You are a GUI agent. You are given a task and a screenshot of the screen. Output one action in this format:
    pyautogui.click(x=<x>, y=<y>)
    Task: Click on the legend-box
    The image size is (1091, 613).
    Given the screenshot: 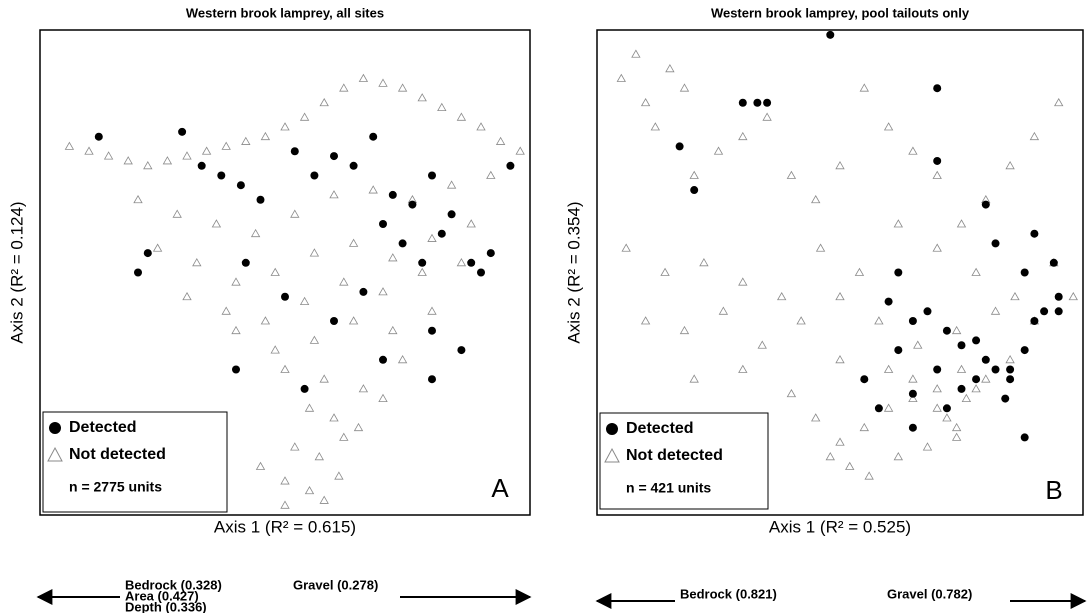 What is the action you would take?
    pyautogui.click(x=684, y=461)
    